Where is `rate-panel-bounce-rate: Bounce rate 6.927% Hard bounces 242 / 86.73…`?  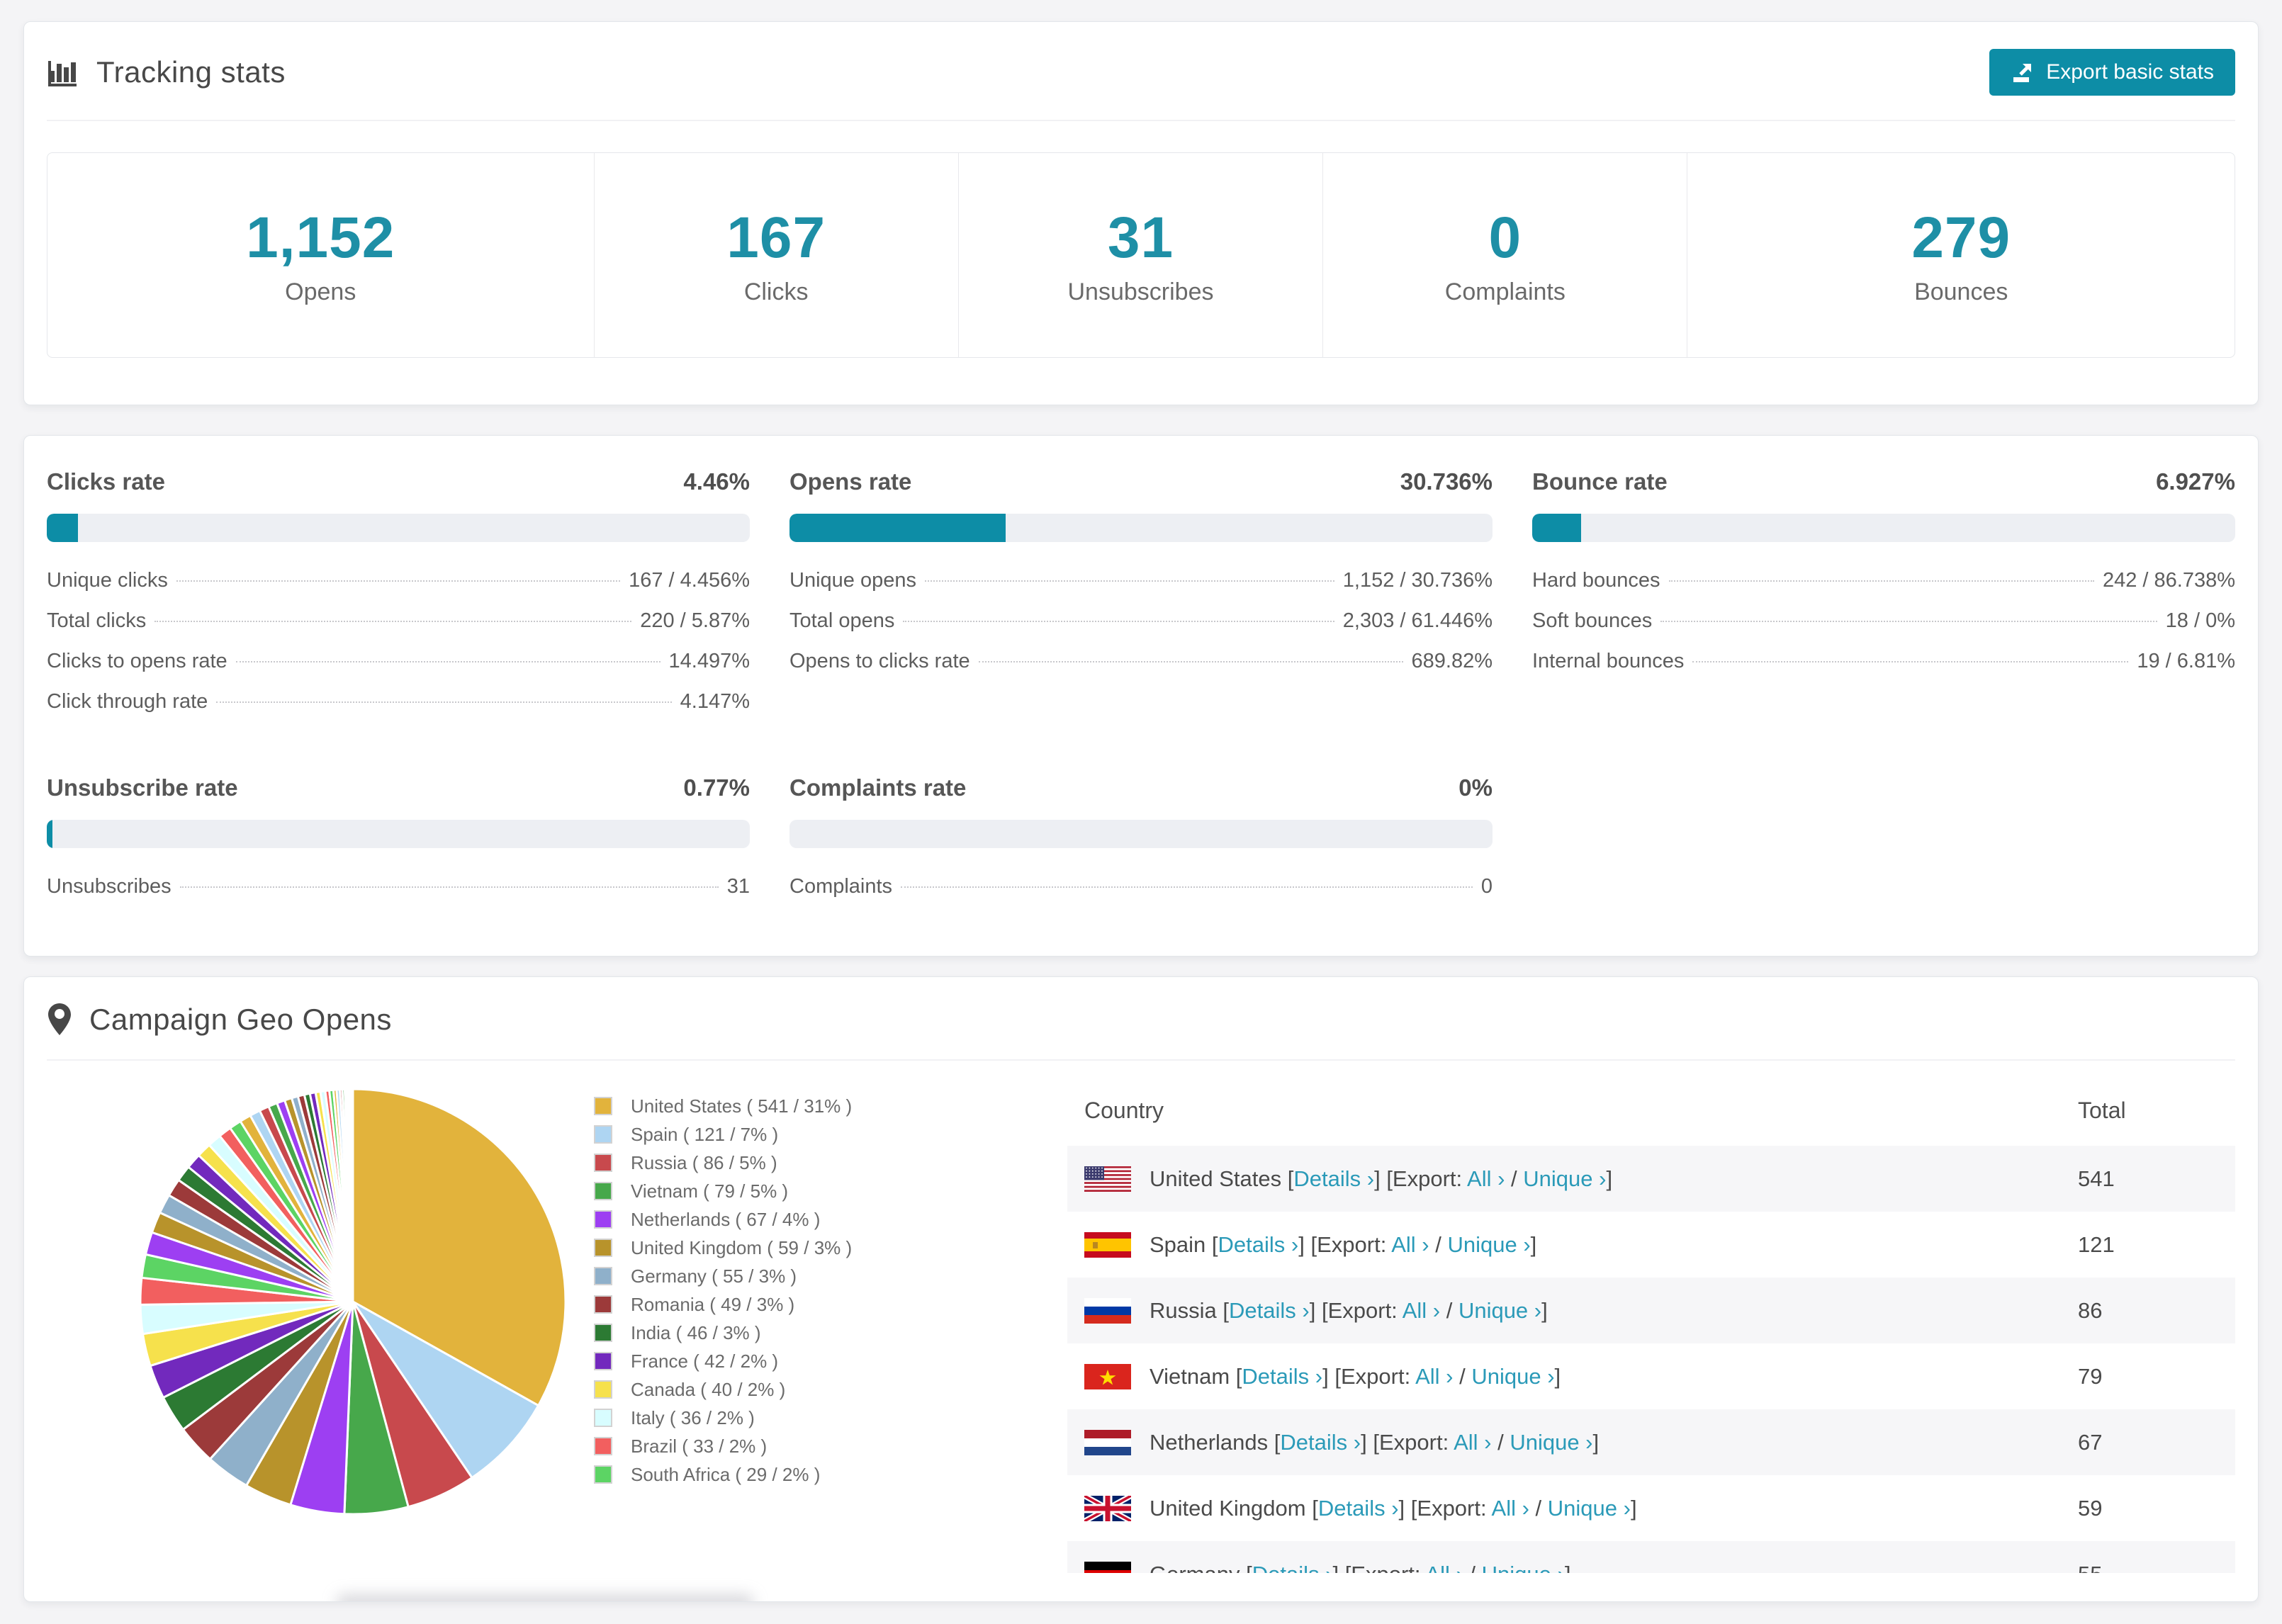 rate-panel-bounce-rate: Bounce rate 6.927% Hard bounces 242 / 86.73… is located at coordinates (1884, 600).